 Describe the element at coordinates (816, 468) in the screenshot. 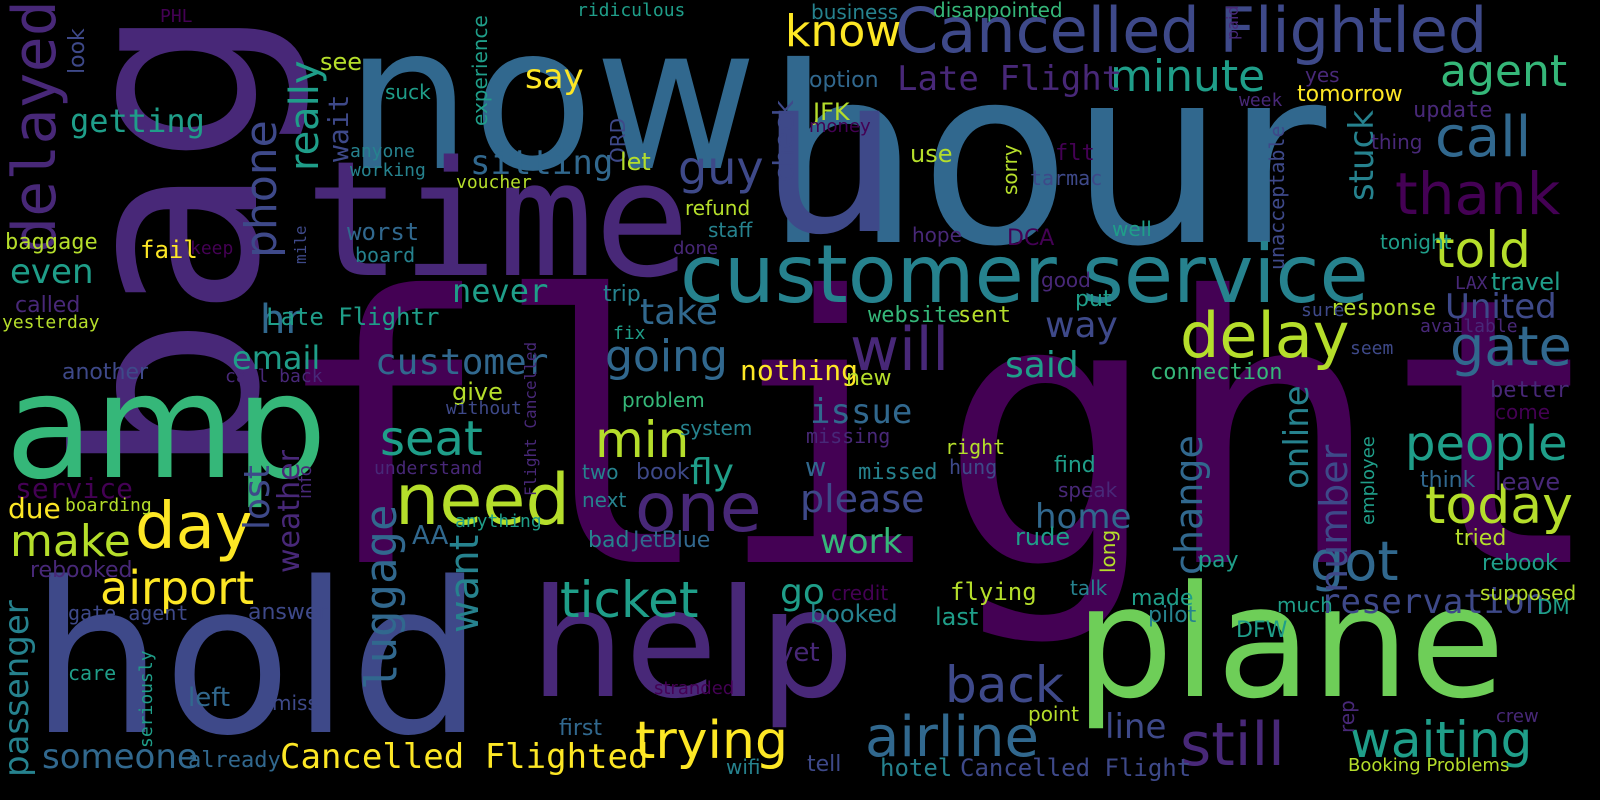

I see `word-w: w` at that location.